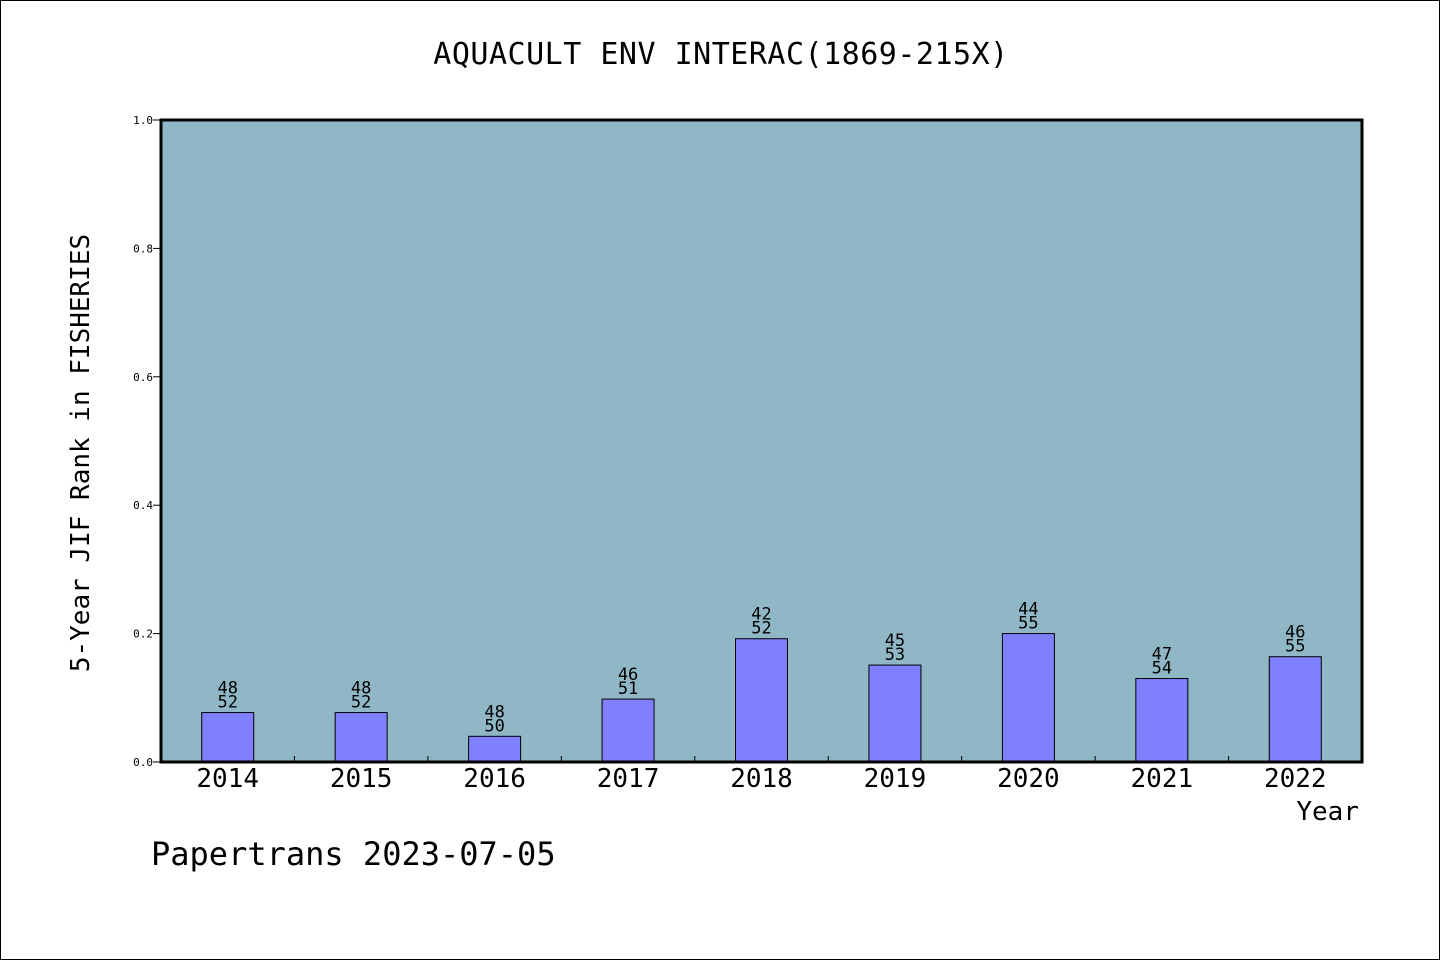 This screenshot has width=1440, height=961. I want to click on bar-label-rank: 45, so click(895, 641).